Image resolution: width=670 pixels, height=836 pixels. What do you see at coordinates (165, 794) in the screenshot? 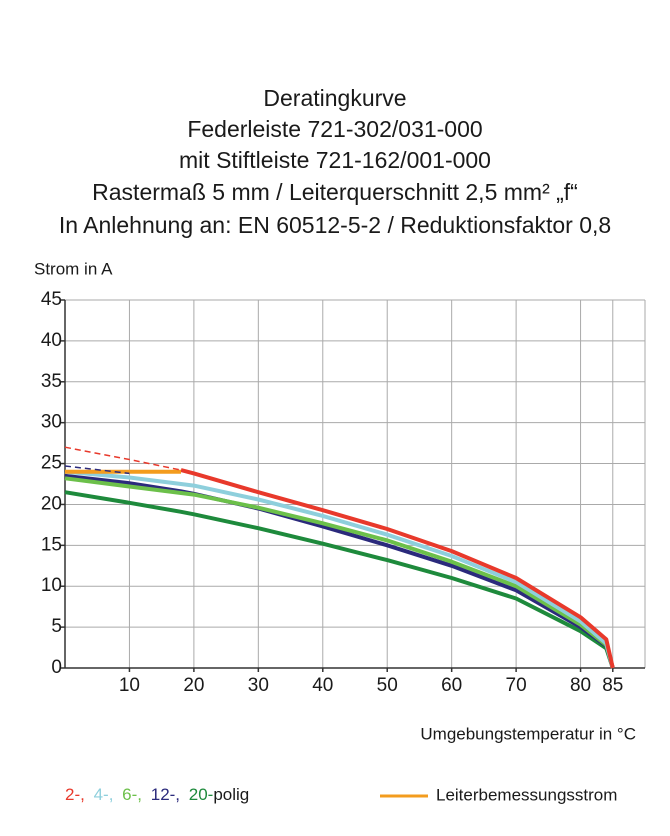
I see `legend-entry: 12-,` at bounding box center [165, 794].